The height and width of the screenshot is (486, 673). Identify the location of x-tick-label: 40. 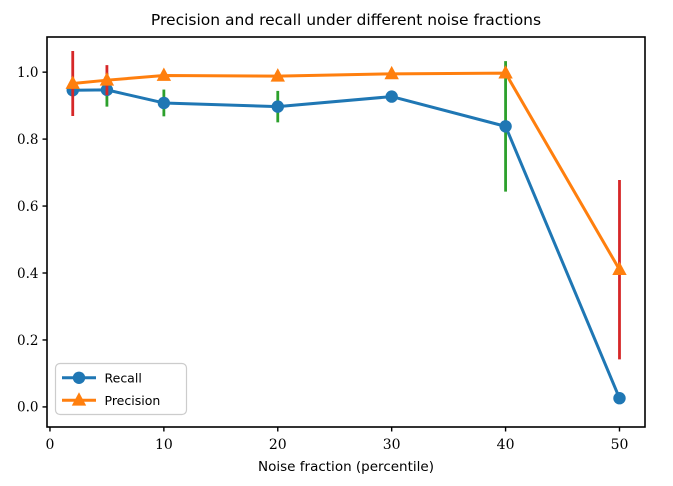
(506, 445).